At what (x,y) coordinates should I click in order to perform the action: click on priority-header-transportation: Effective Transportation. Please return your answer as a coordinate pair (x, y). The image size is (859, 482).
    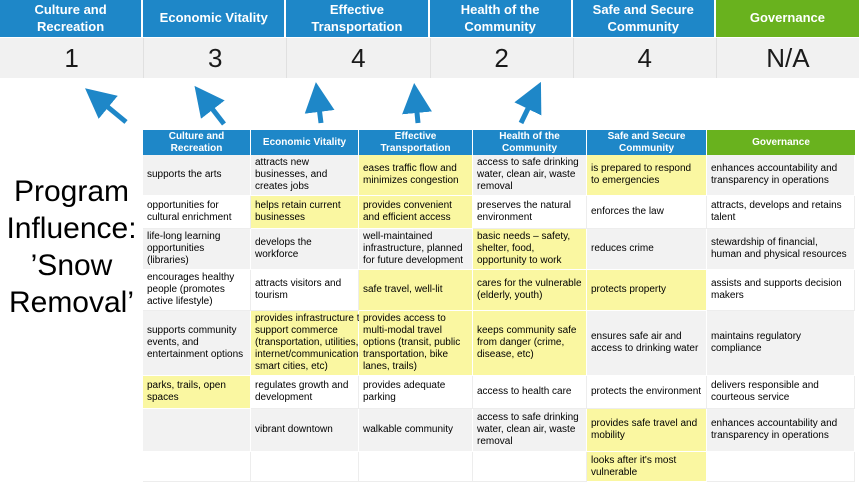
    Looking at the image, I should click on (358, 18).